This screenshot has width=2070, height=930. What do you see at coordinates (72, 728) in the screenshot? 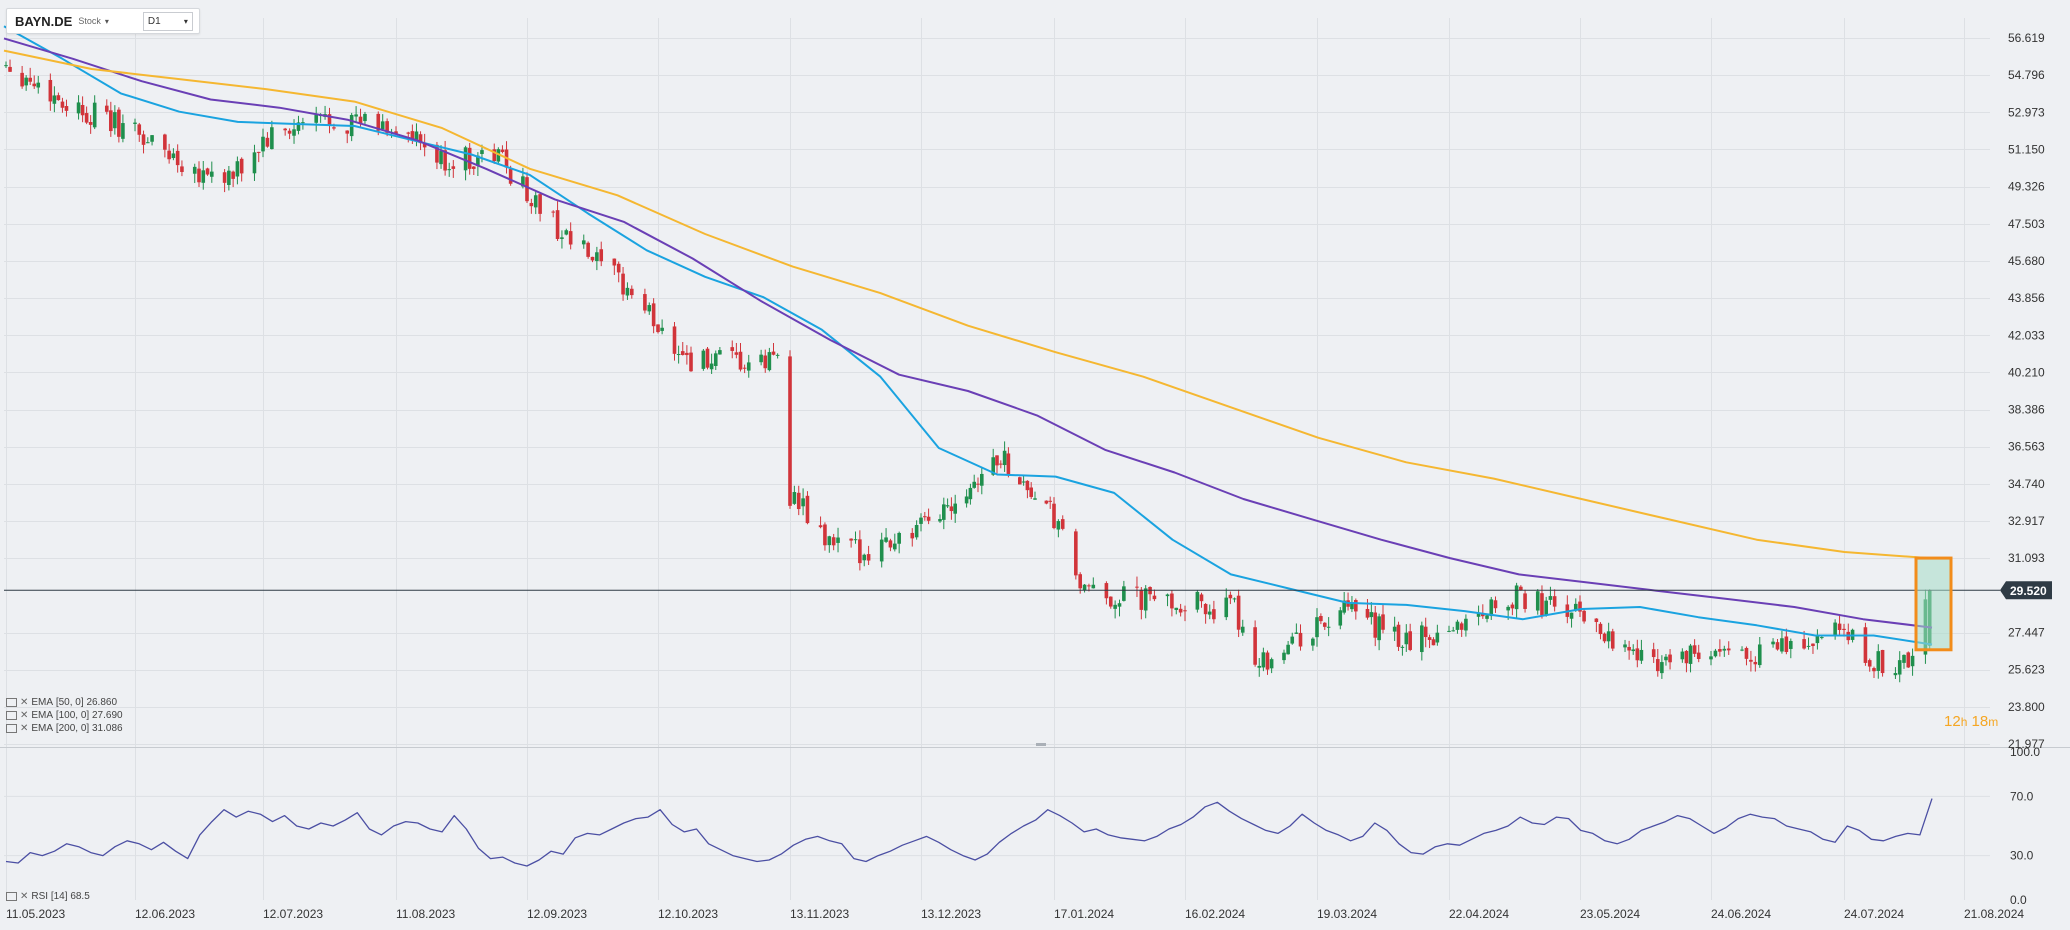
I see `indicator-params: [200, 0]` at bounding box center [72, 728].